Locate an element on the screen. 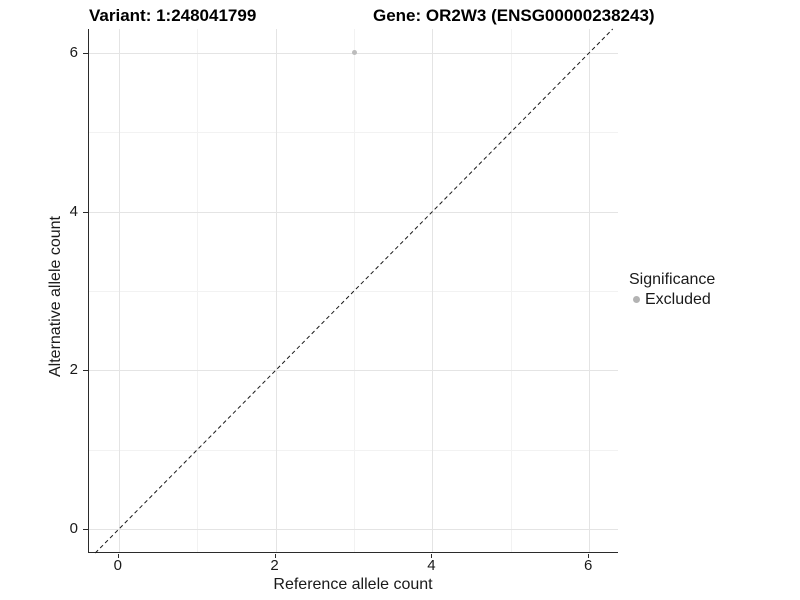 This screenshot has width=800, height=600. legend-point-swatch is located at coordinates (636, 299).